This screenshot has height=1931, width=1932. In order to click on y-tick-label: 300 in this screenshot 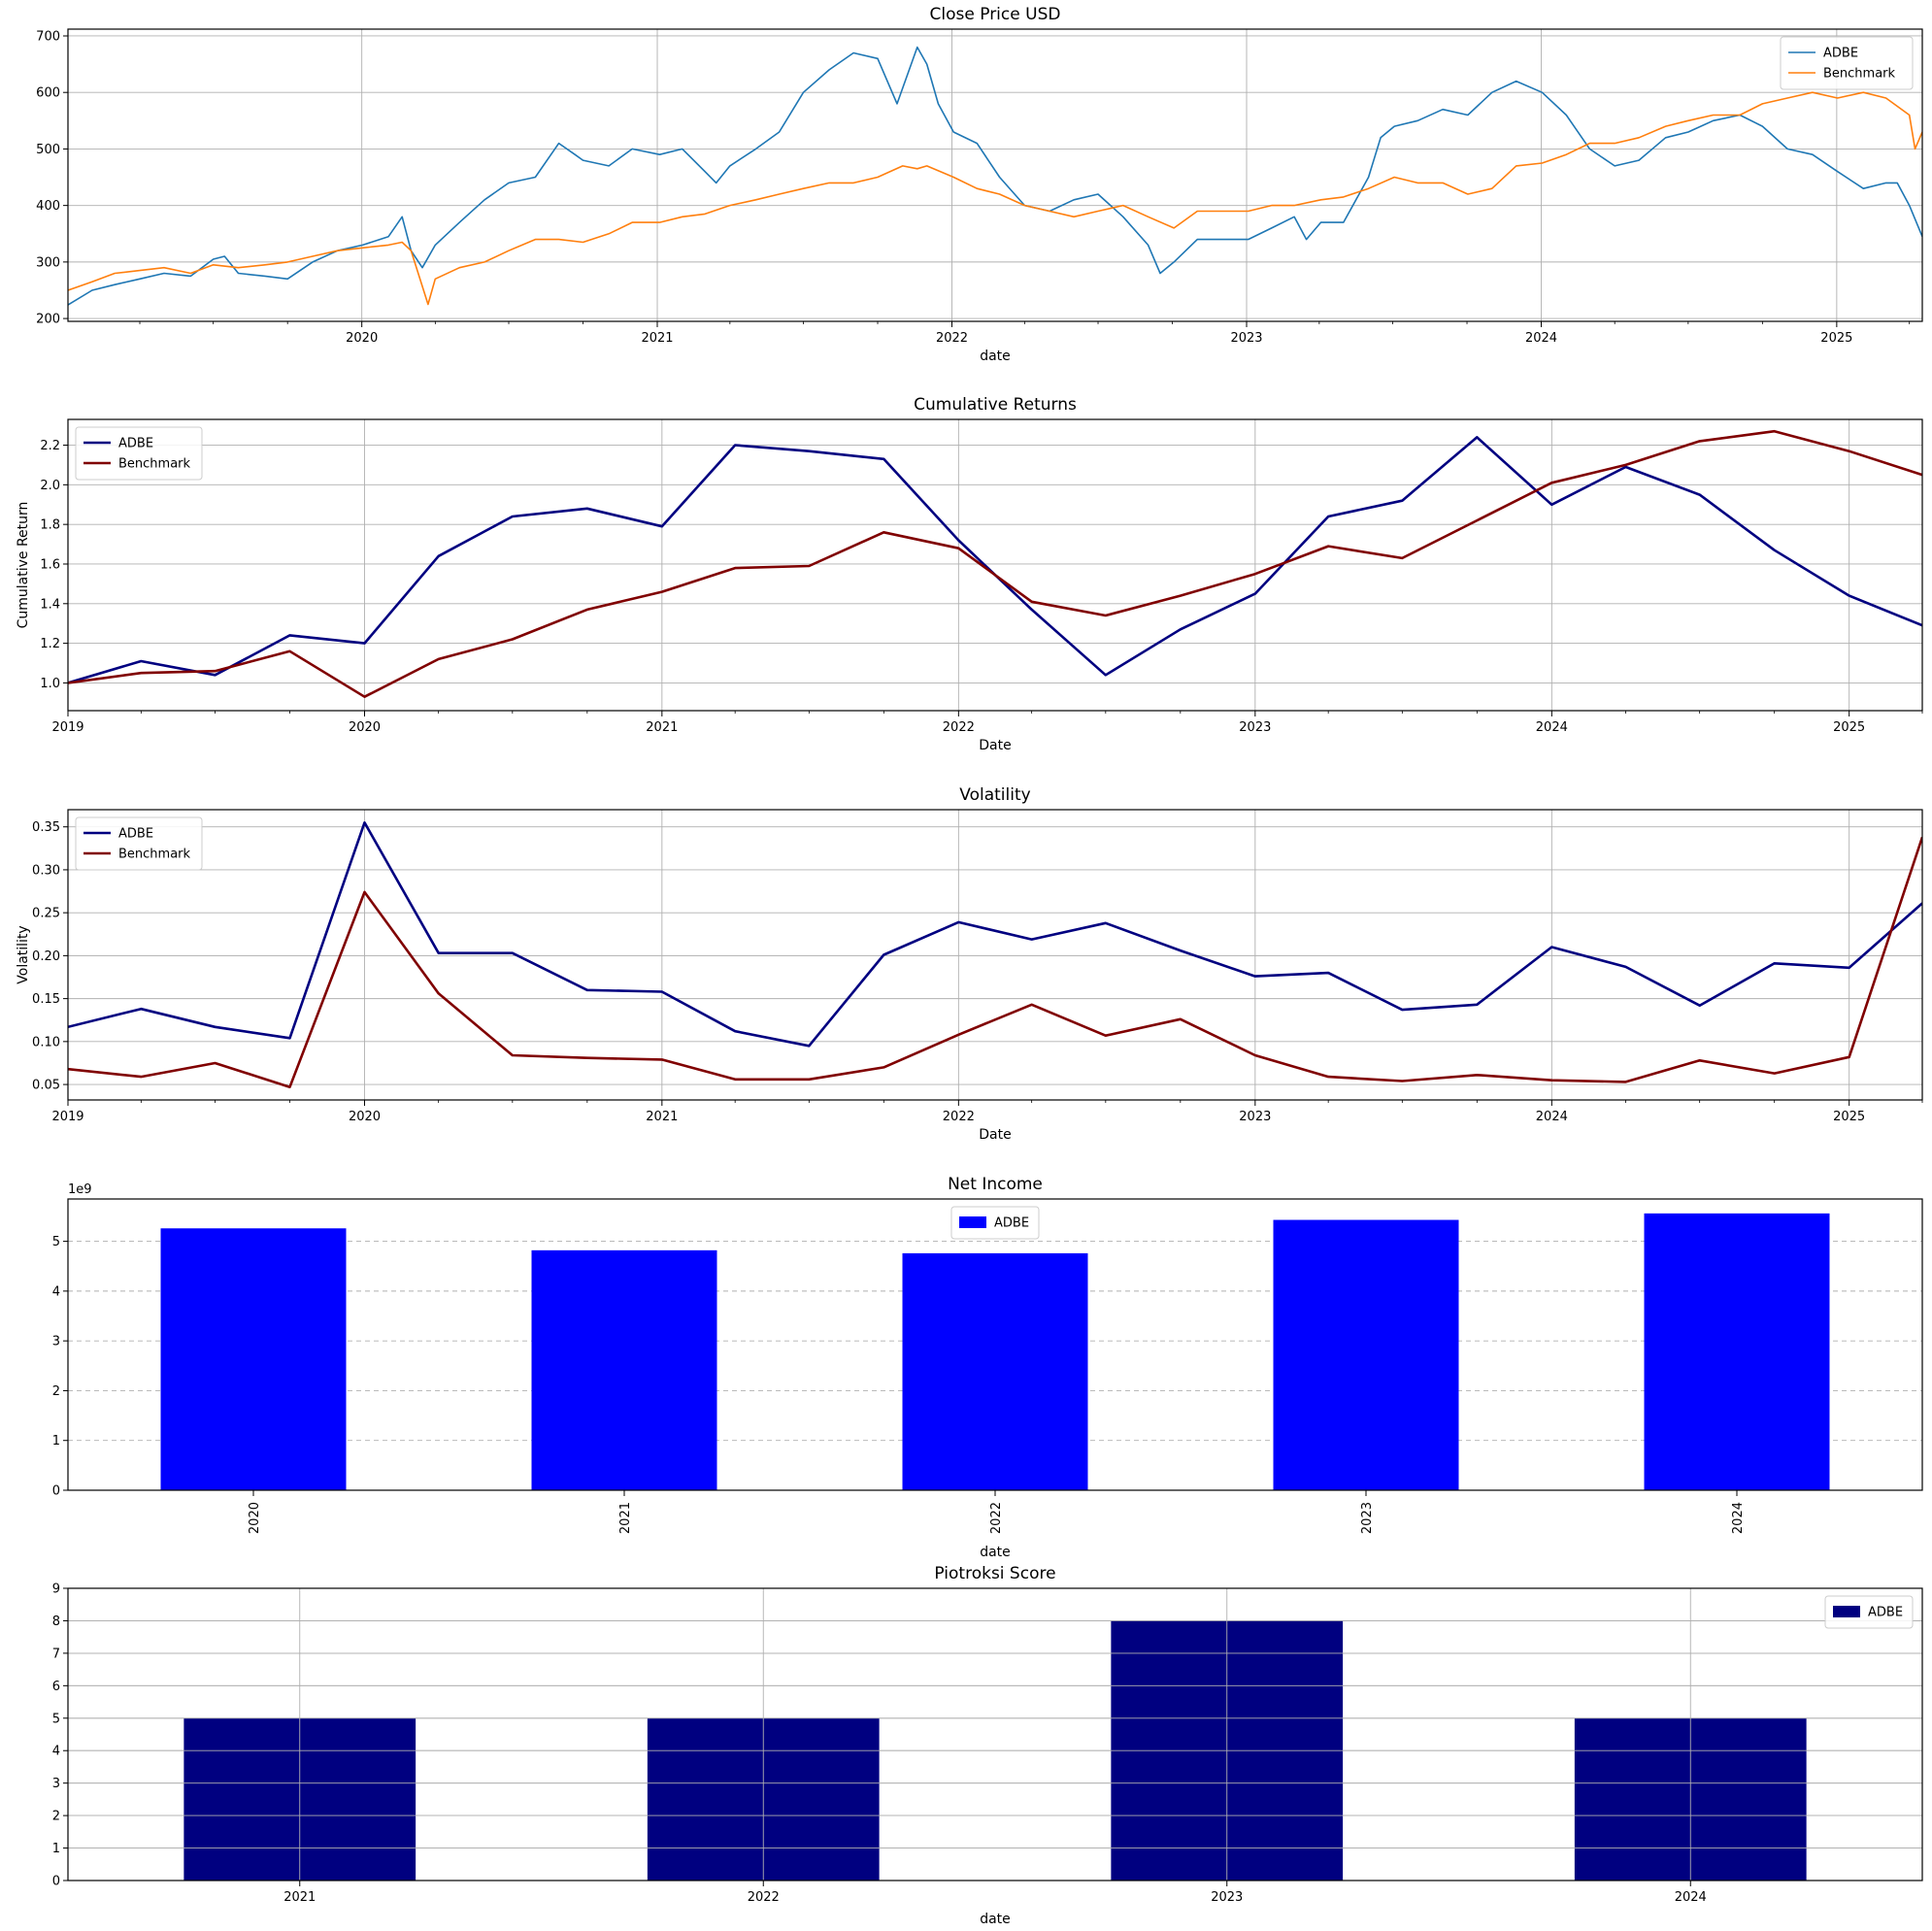, I will do `click(48, 262)`.